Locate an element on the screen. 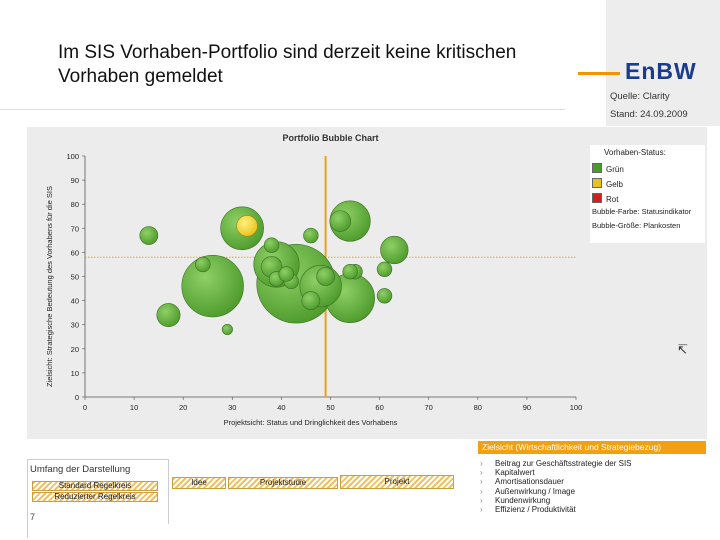 Image resolution: width=720 pixels, height=540 pixels. y-tick-label: 90 is located at coordinates (75, 180).